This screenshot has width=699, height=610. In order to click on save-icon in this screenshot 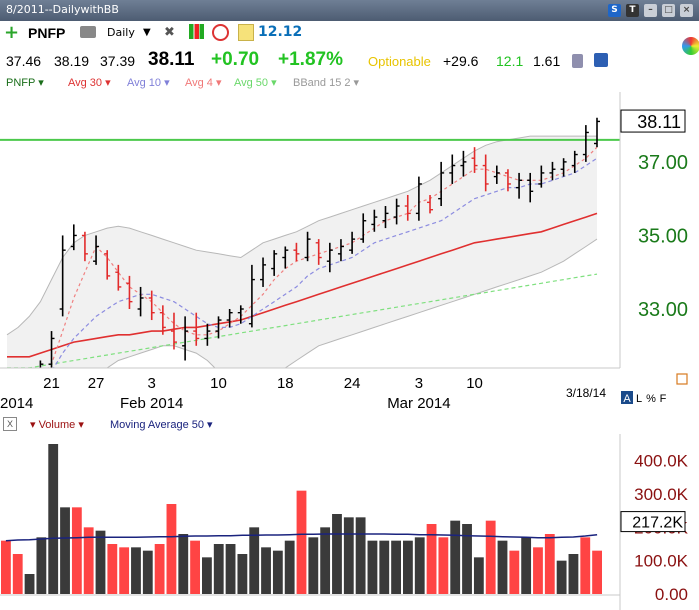, I will do `click(601, 60)`.